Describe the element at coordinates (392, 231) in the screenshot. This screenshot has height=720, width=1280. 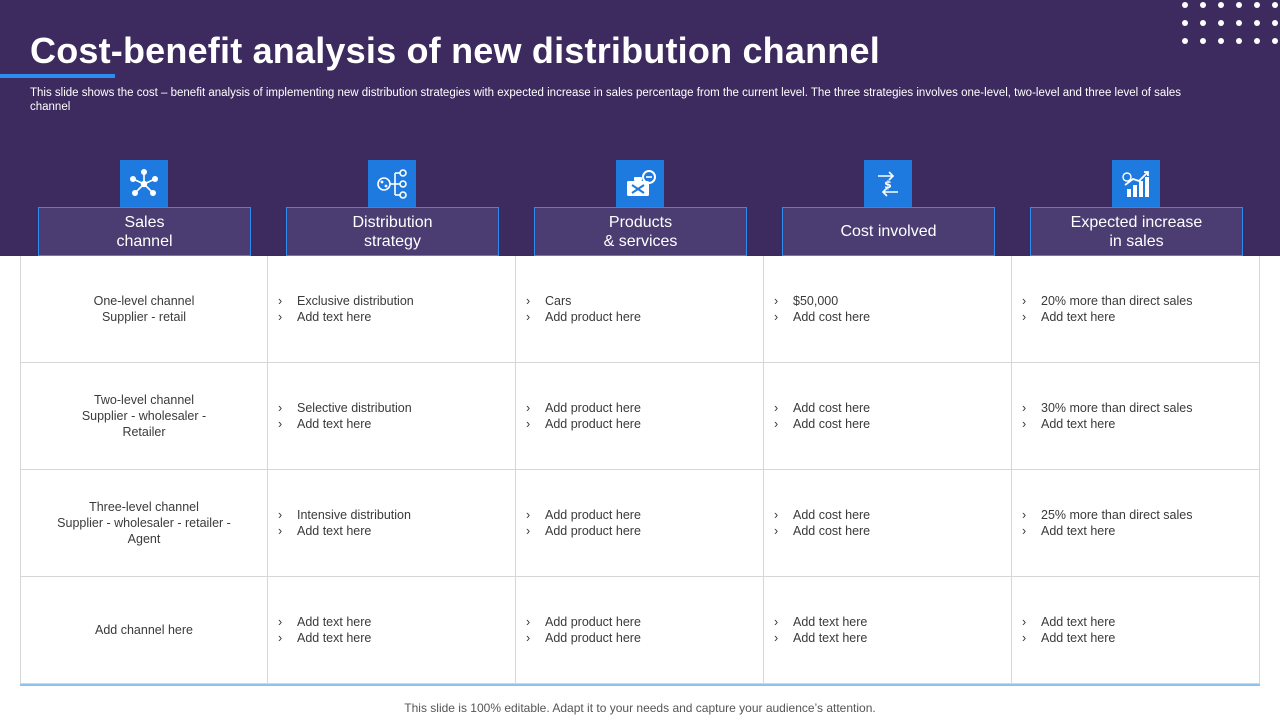
I see `column-header-label: Distribution strategy` at that location.